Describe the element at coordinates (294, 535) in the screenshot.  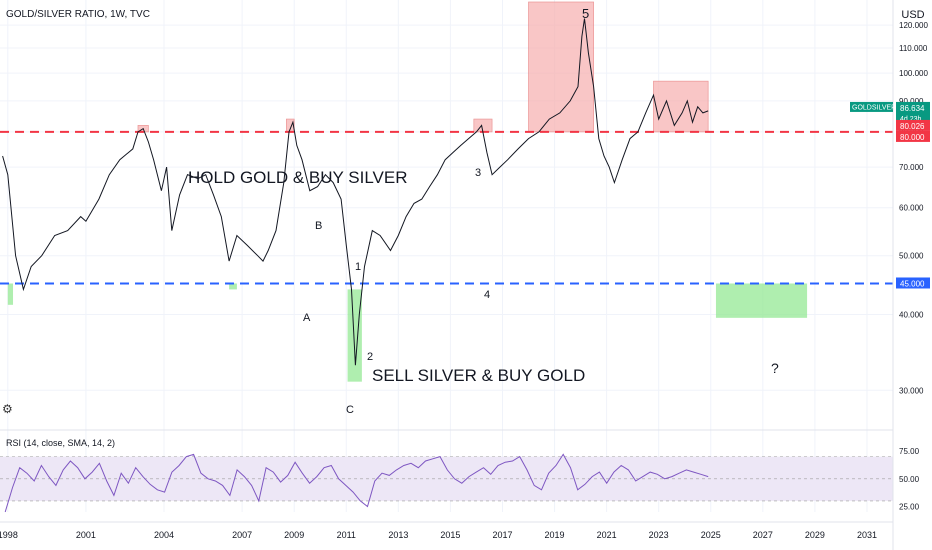
I see `x-tick-label: 2009` at that location.